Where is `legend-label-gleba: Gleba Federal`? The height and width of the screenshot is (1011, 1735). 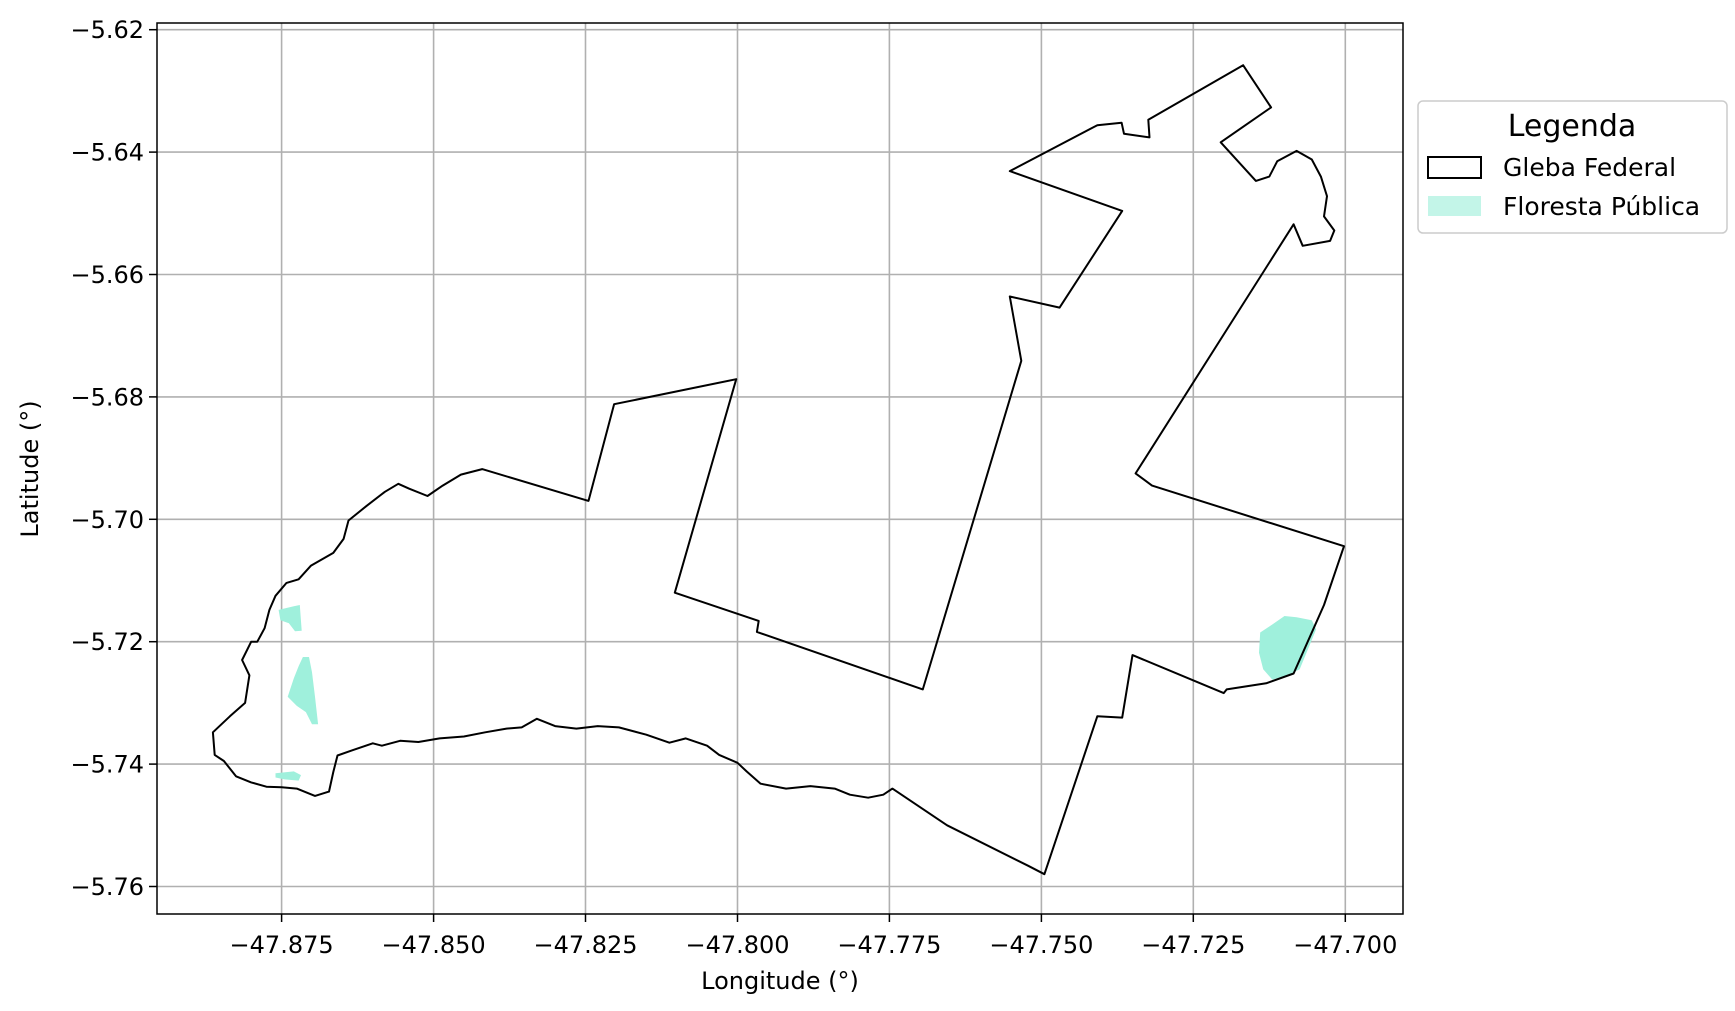 legend-label-gleba: Gleba Federal is located at coordinates (1589, 167).